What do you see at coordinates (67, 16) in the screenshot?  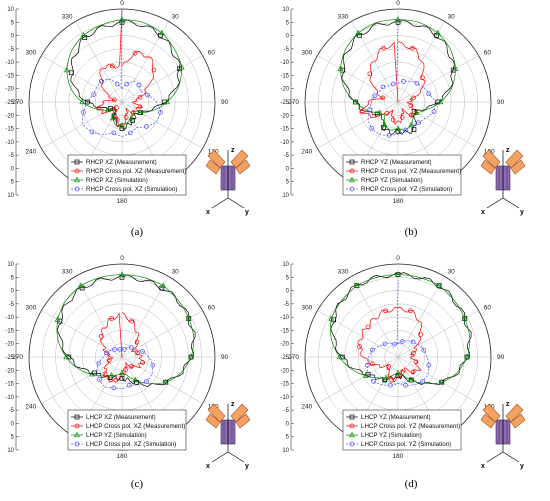 I see `angle-label: 330` at bounding box center [67, 16].